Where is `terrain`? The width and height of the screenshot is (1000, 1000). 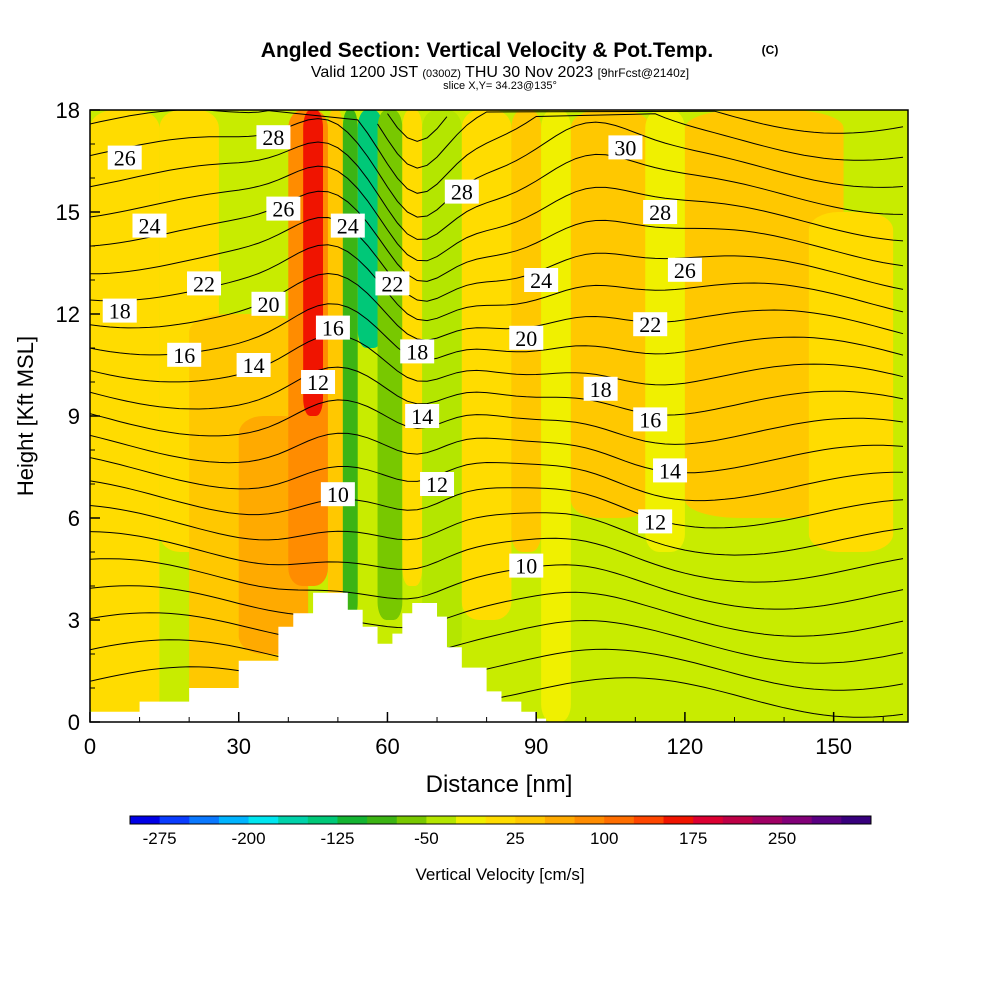
terrain is located at coordinates (499, 657).